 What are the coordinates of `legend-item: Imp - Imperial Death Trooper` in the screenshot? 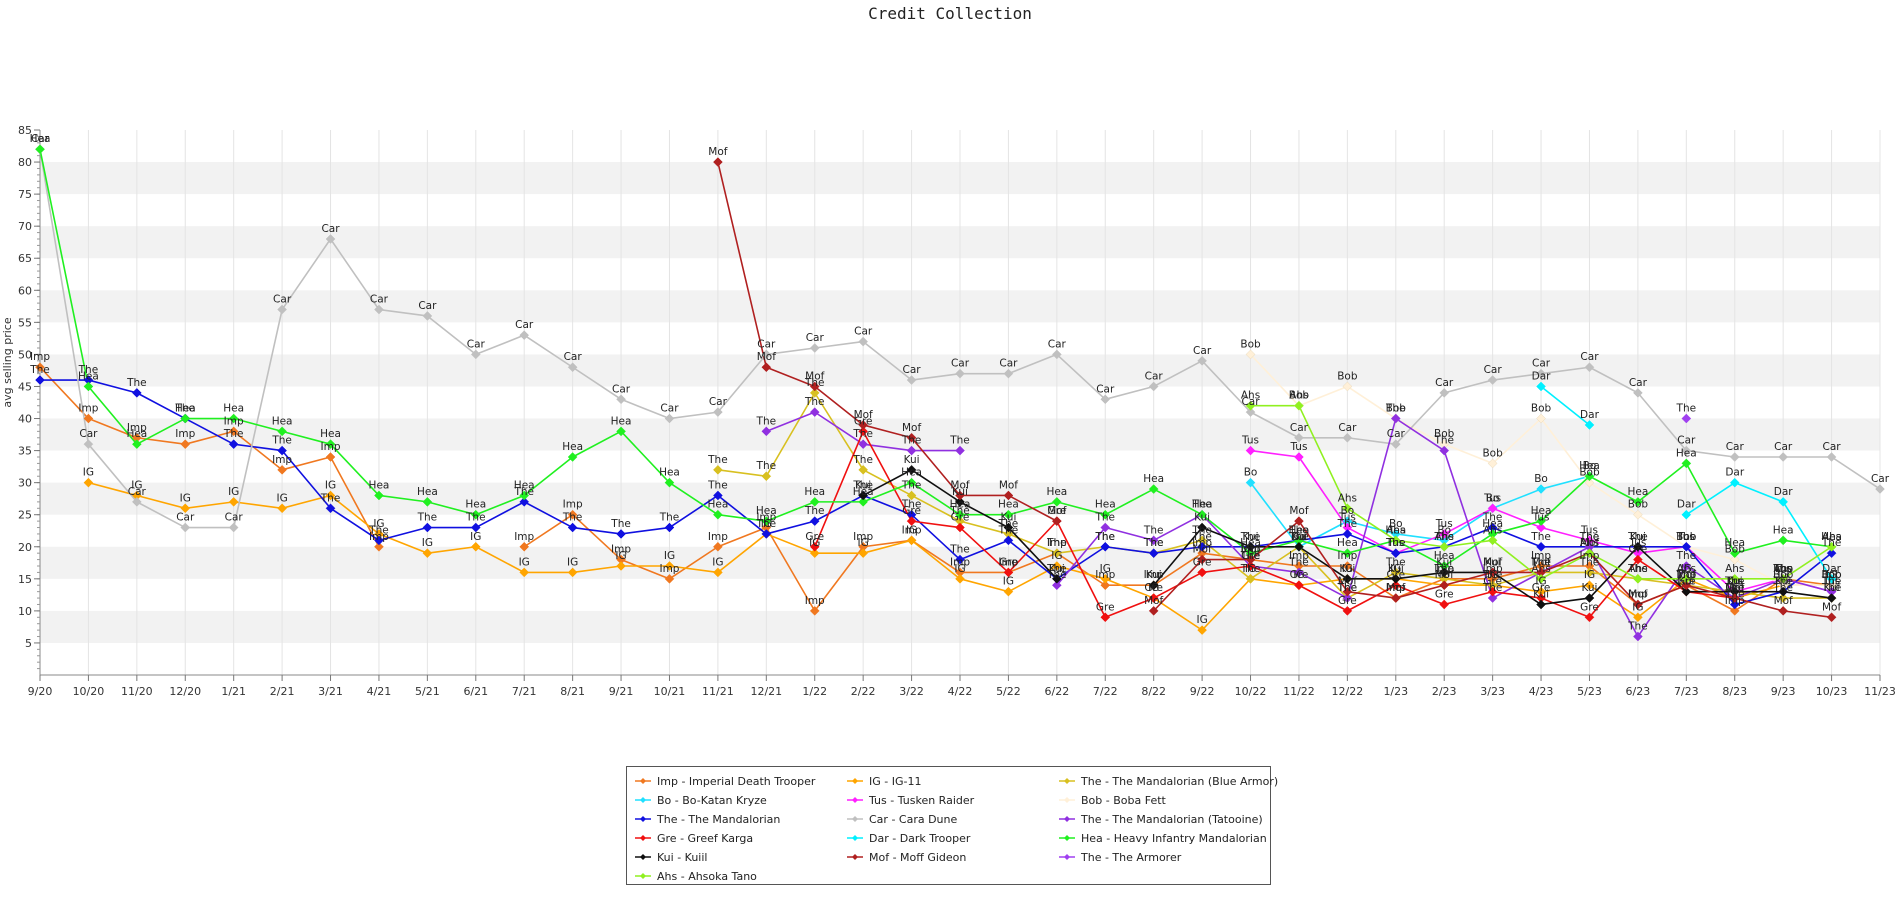 It's located at (741, 781).